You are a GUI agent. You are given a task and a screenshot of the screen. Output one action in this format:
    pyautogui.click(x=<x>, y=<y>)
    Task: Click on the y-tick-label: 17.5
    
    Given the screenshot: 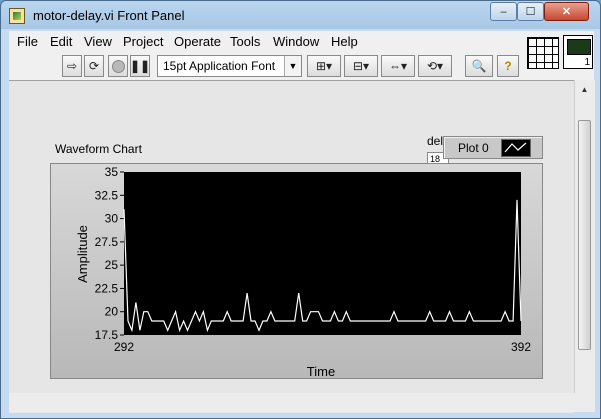 What is the action you would take?
    pyautogui.click(x=107, y=335)
    